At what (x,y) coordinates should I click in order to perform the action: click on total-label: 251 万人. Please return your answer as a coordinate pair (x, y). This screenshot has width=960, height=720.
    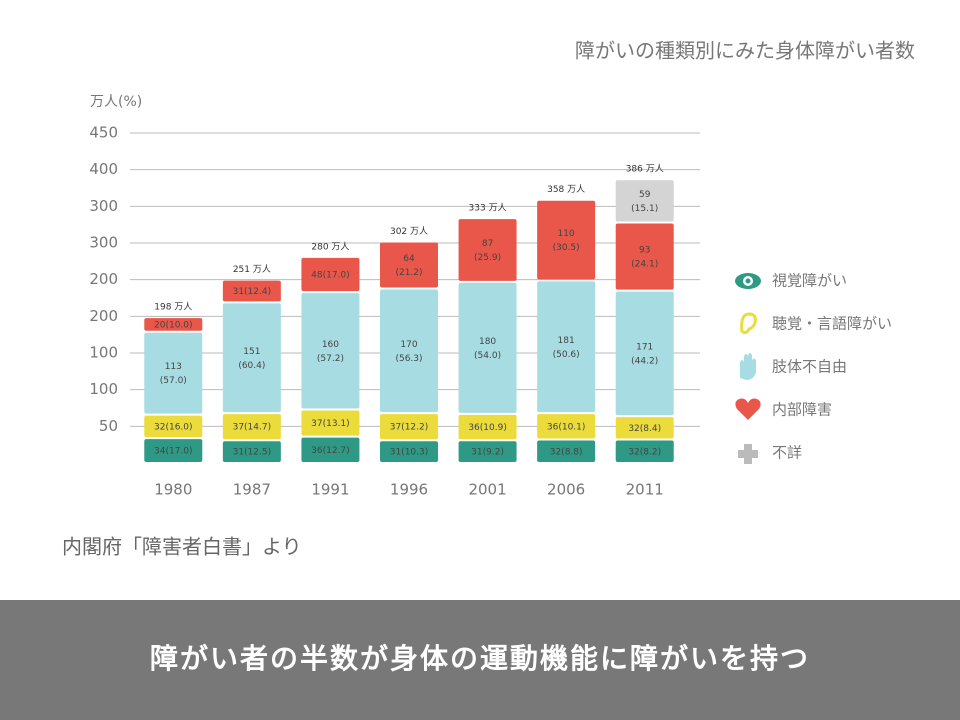
    Looking at the image, I should click on (252, 269).